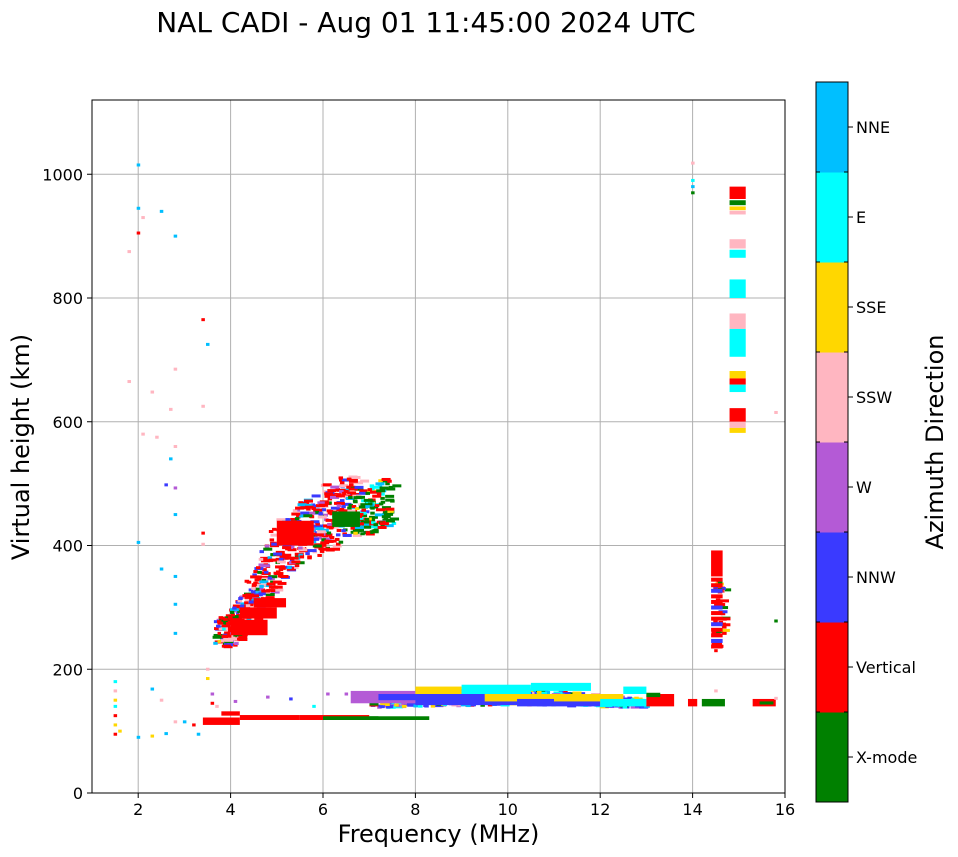  I want to click on x-tick-label: 10, so click(508, 809).